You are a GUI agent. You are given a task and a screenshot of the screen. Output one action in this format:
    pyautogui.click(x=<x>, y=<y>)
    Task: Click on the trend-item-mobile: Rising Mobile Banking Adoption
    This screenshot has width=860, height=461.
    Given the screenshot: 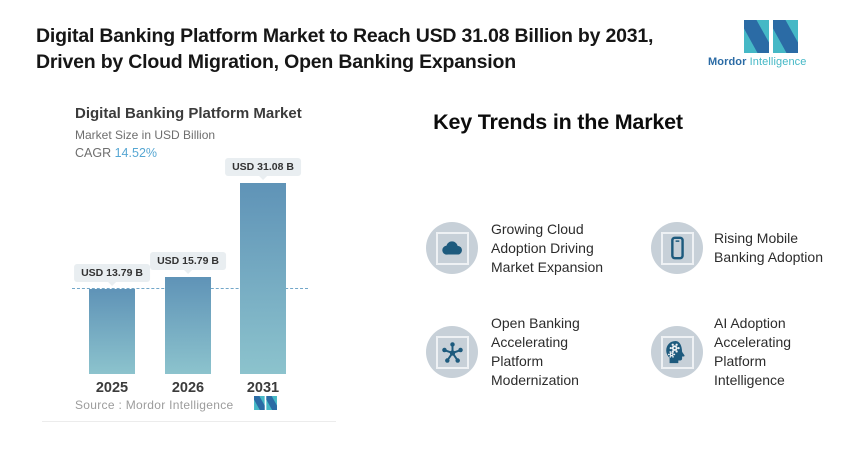 What is the action you would take?
    pyautogui.click(x=750, y=248)
    